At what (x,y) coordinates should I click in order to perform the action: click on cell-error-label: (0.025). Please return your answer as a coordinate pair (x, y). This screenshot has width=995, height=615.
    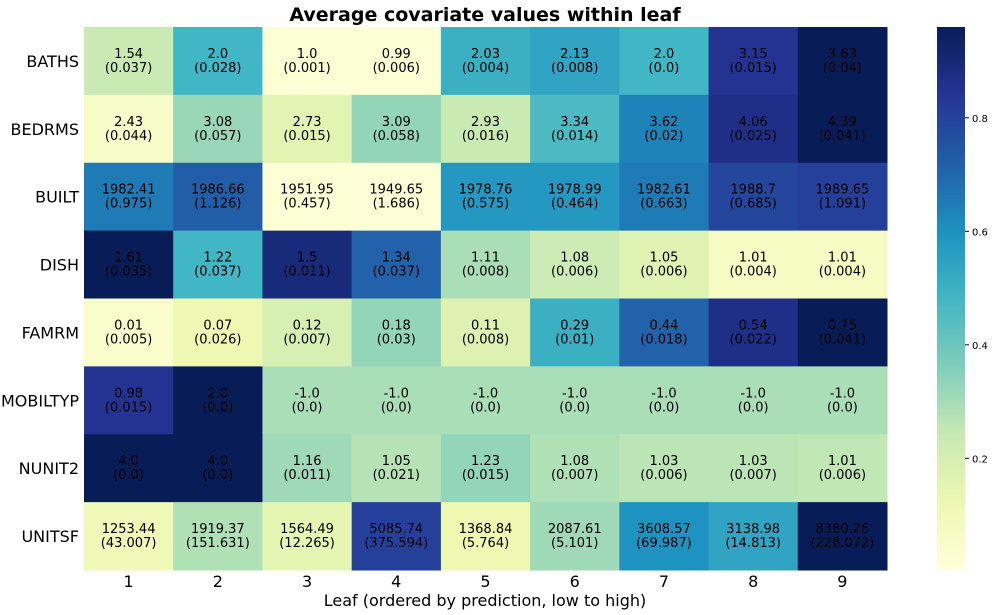
    Looking at the image, I should click on (752, 136).